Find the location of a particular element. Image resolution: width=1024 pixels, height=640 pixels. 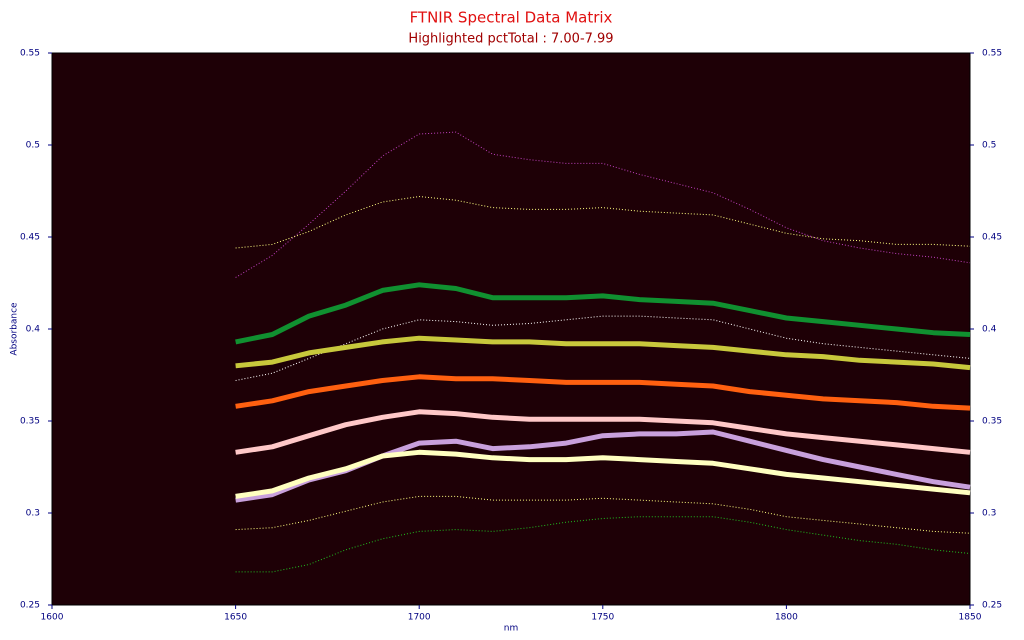

y-axis-label: Absorbance is located at coordinates (15, 329).